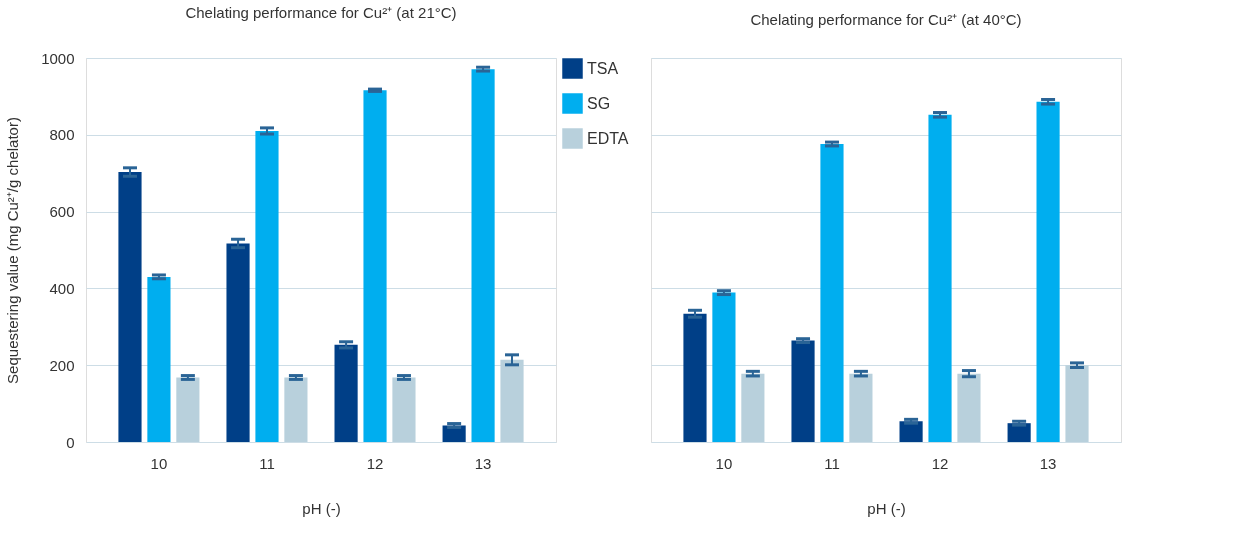 The image size is (1259, 549). I want to click on y-tick-label: 1000, so click(58, 58).